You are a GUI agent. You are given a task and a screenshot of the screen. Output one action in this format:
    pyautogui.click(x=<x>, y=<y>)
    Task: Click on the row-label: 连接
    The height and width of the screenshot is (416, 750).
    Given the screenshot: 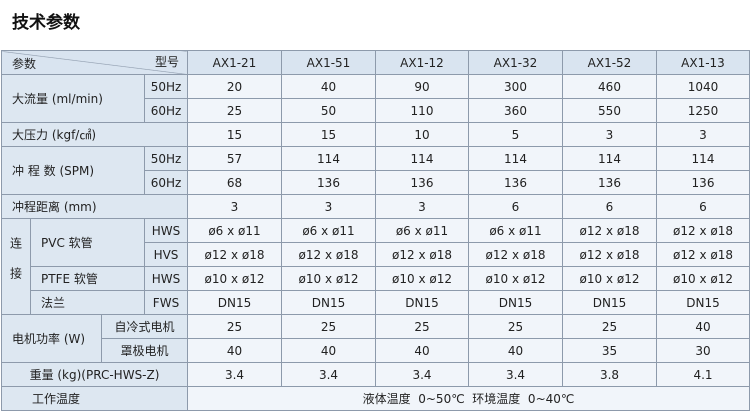 What is the action you would take?
    pyautogui.click(x=16, y=266)
    